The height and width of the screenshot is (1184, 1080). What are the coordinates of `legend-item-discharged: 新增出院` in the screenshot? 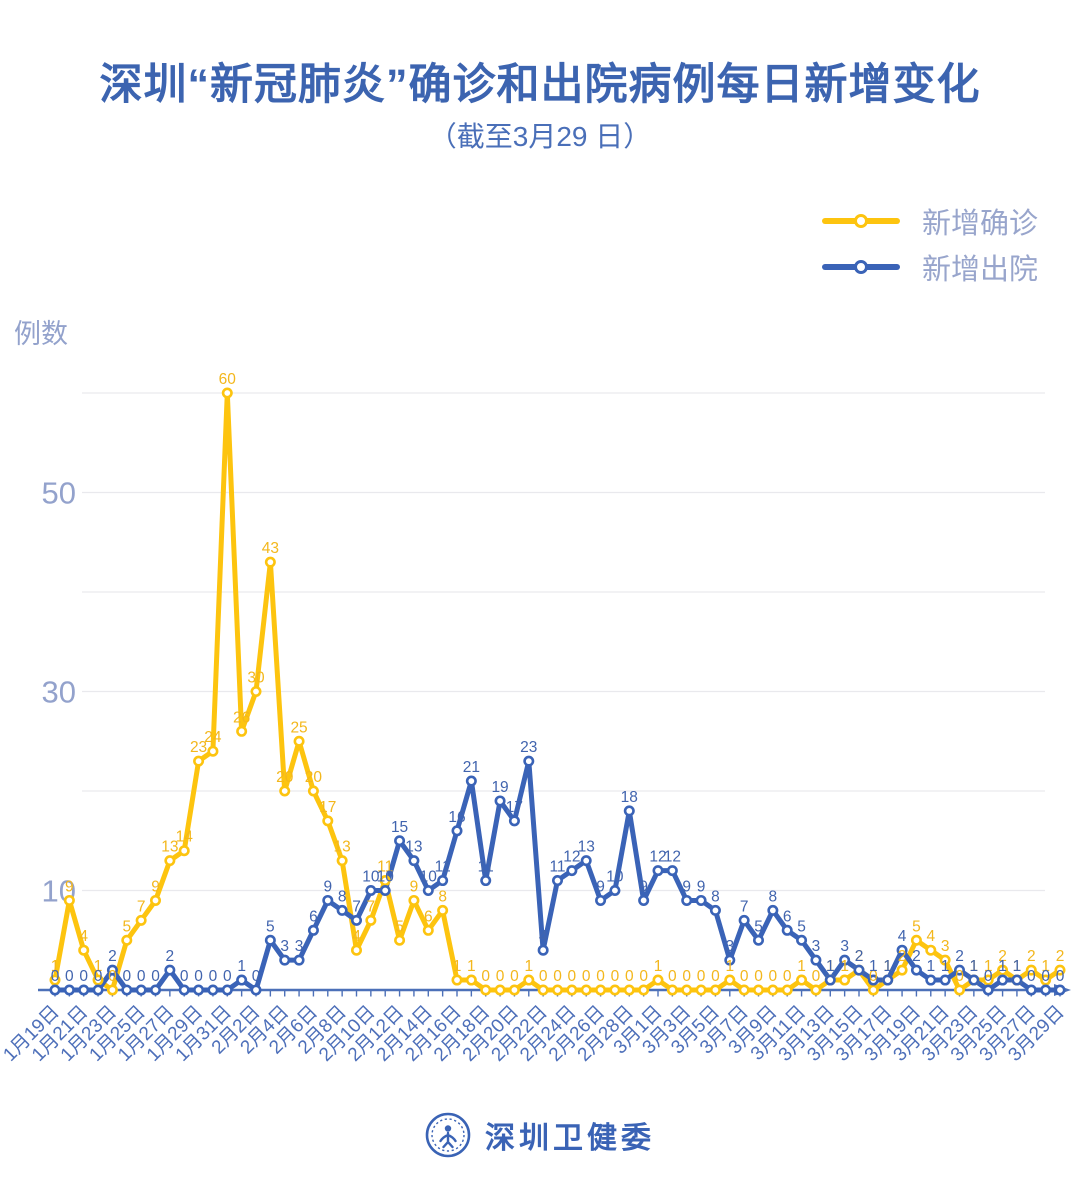 It's located at (929, 267).